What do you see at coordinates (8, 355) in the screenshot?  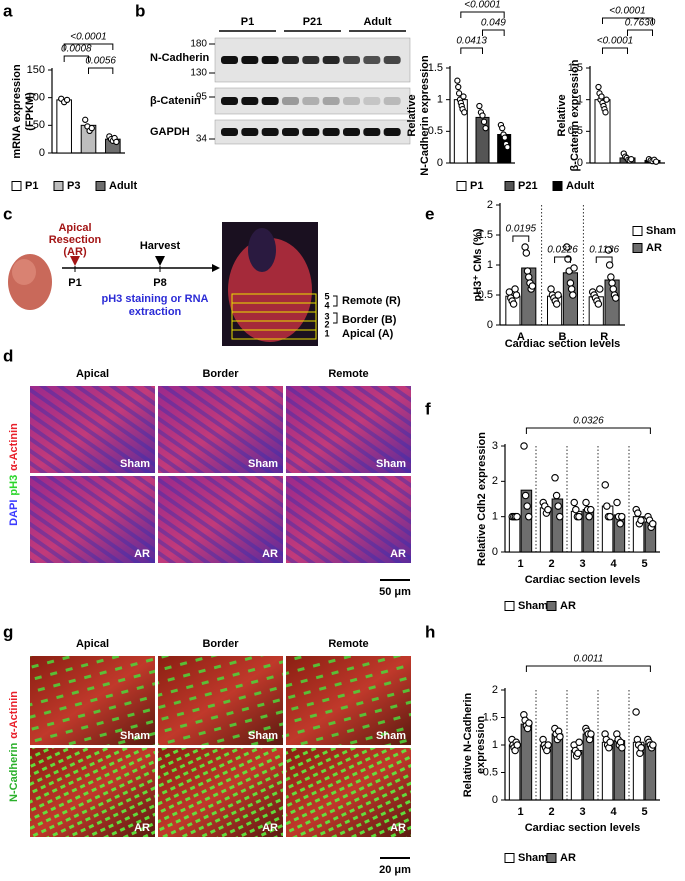 I see `panel-letter: d` at bounding box center [8, 355].